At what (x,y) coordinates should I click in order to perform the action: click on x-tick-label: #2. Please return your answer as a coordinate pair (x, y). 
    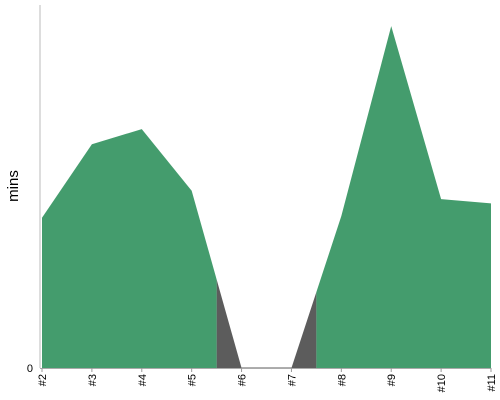
    Looking at the image, I should click on (43, 380).